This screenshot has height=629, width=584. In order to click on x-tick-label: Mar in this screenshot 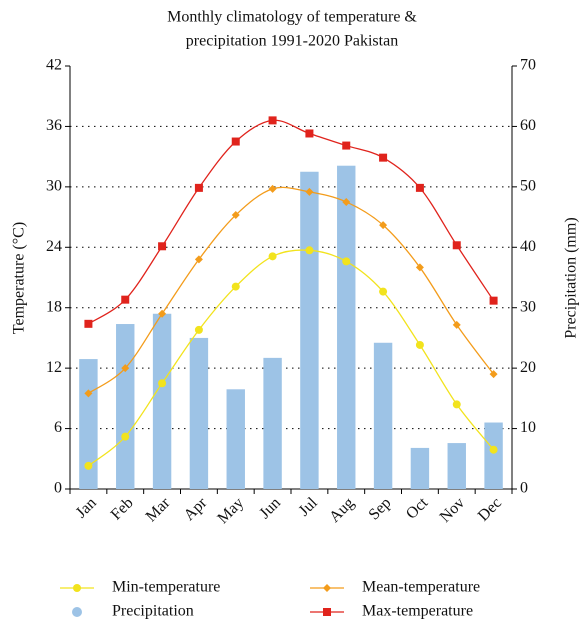, I will do `click(158, 509)`.